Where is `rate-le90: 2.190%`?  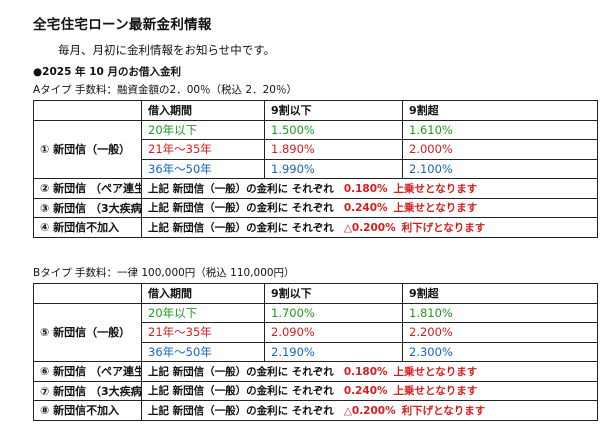
rate-le90: 2.190% is located at coordinates (333, 351).